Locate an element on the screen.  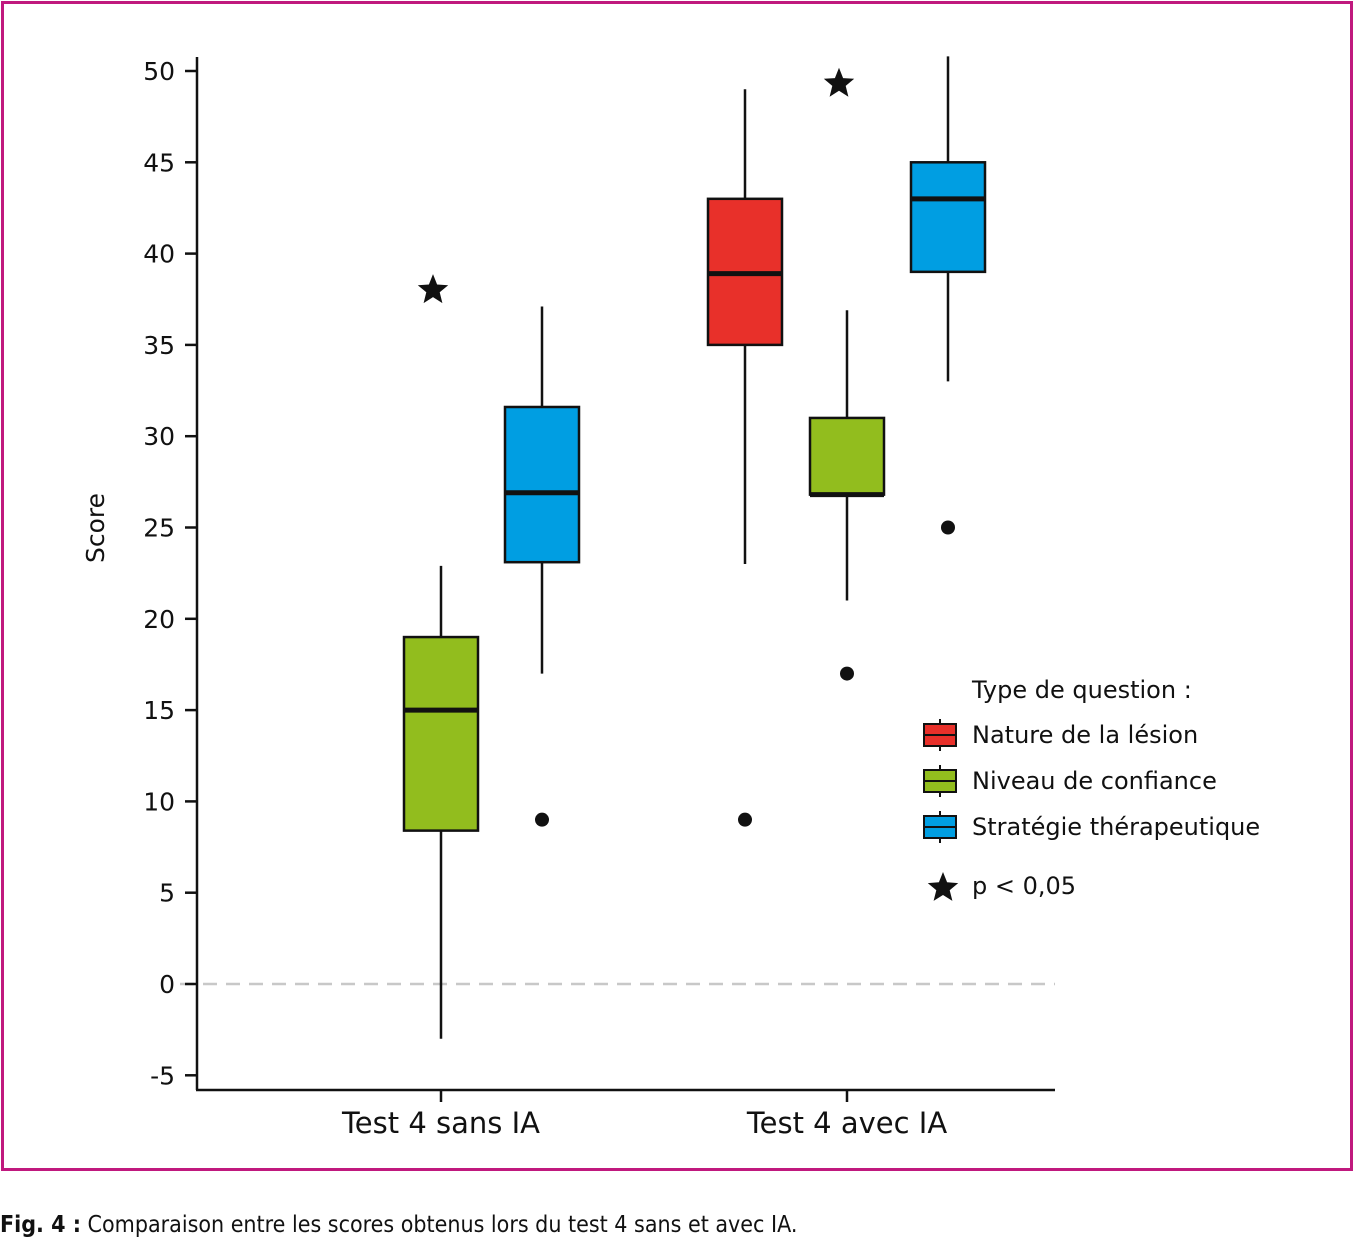
y-tick-label: 25 is located at coordinates (159, 528).